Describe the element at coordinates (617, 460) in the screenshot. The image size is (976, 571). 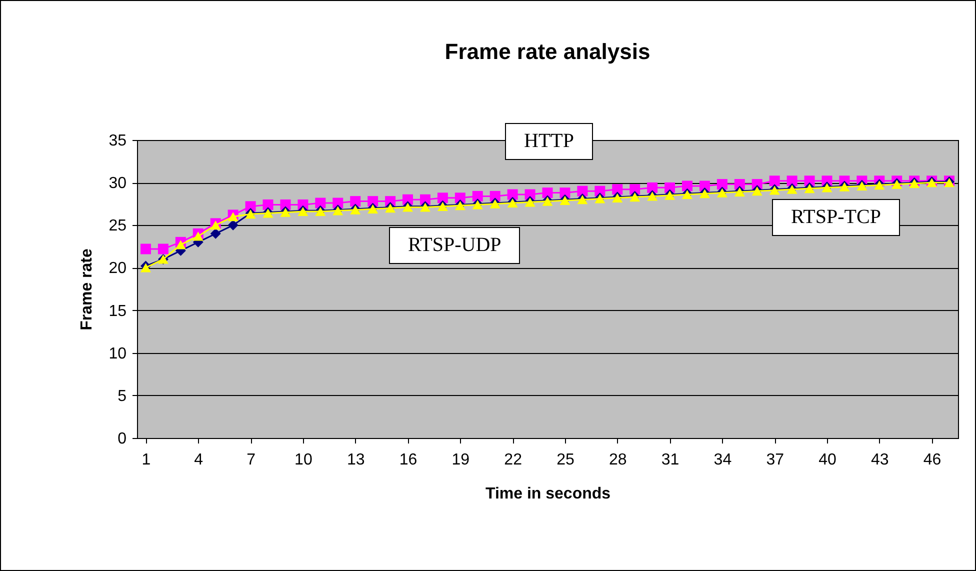
I see `x-tick-label: 28` at that location.